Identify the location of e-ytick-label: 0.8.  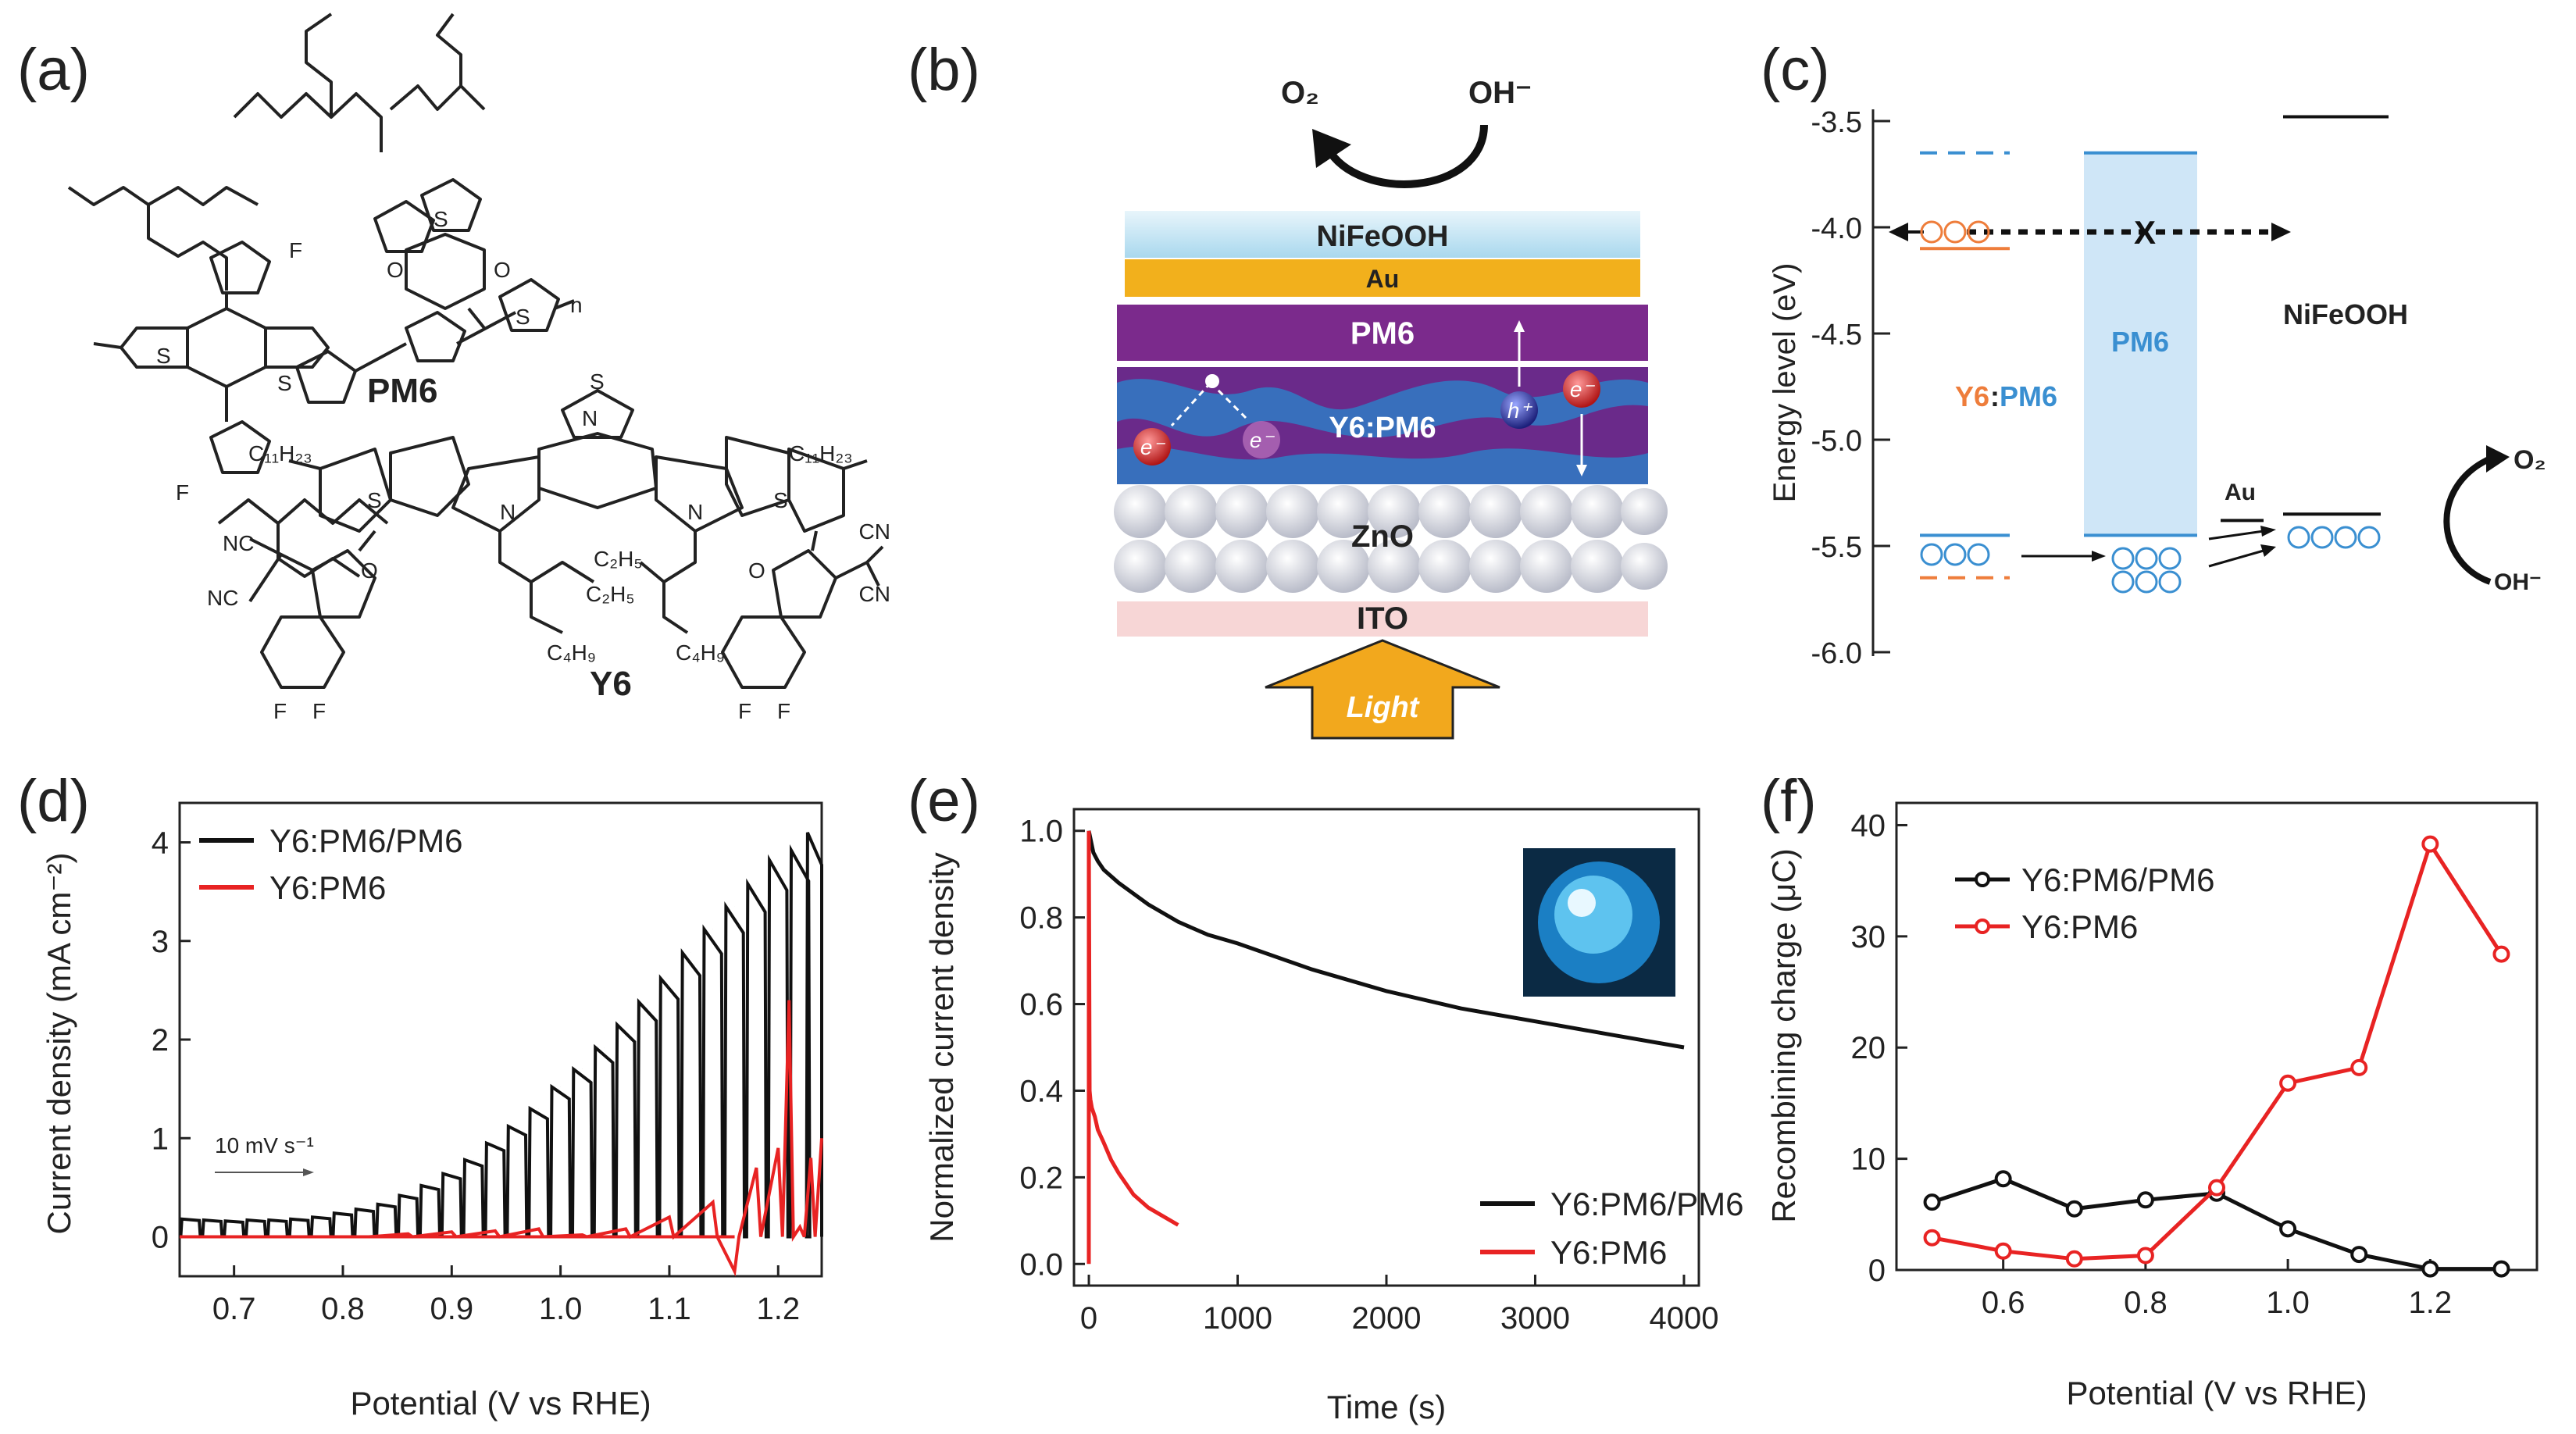
(1041, 918).